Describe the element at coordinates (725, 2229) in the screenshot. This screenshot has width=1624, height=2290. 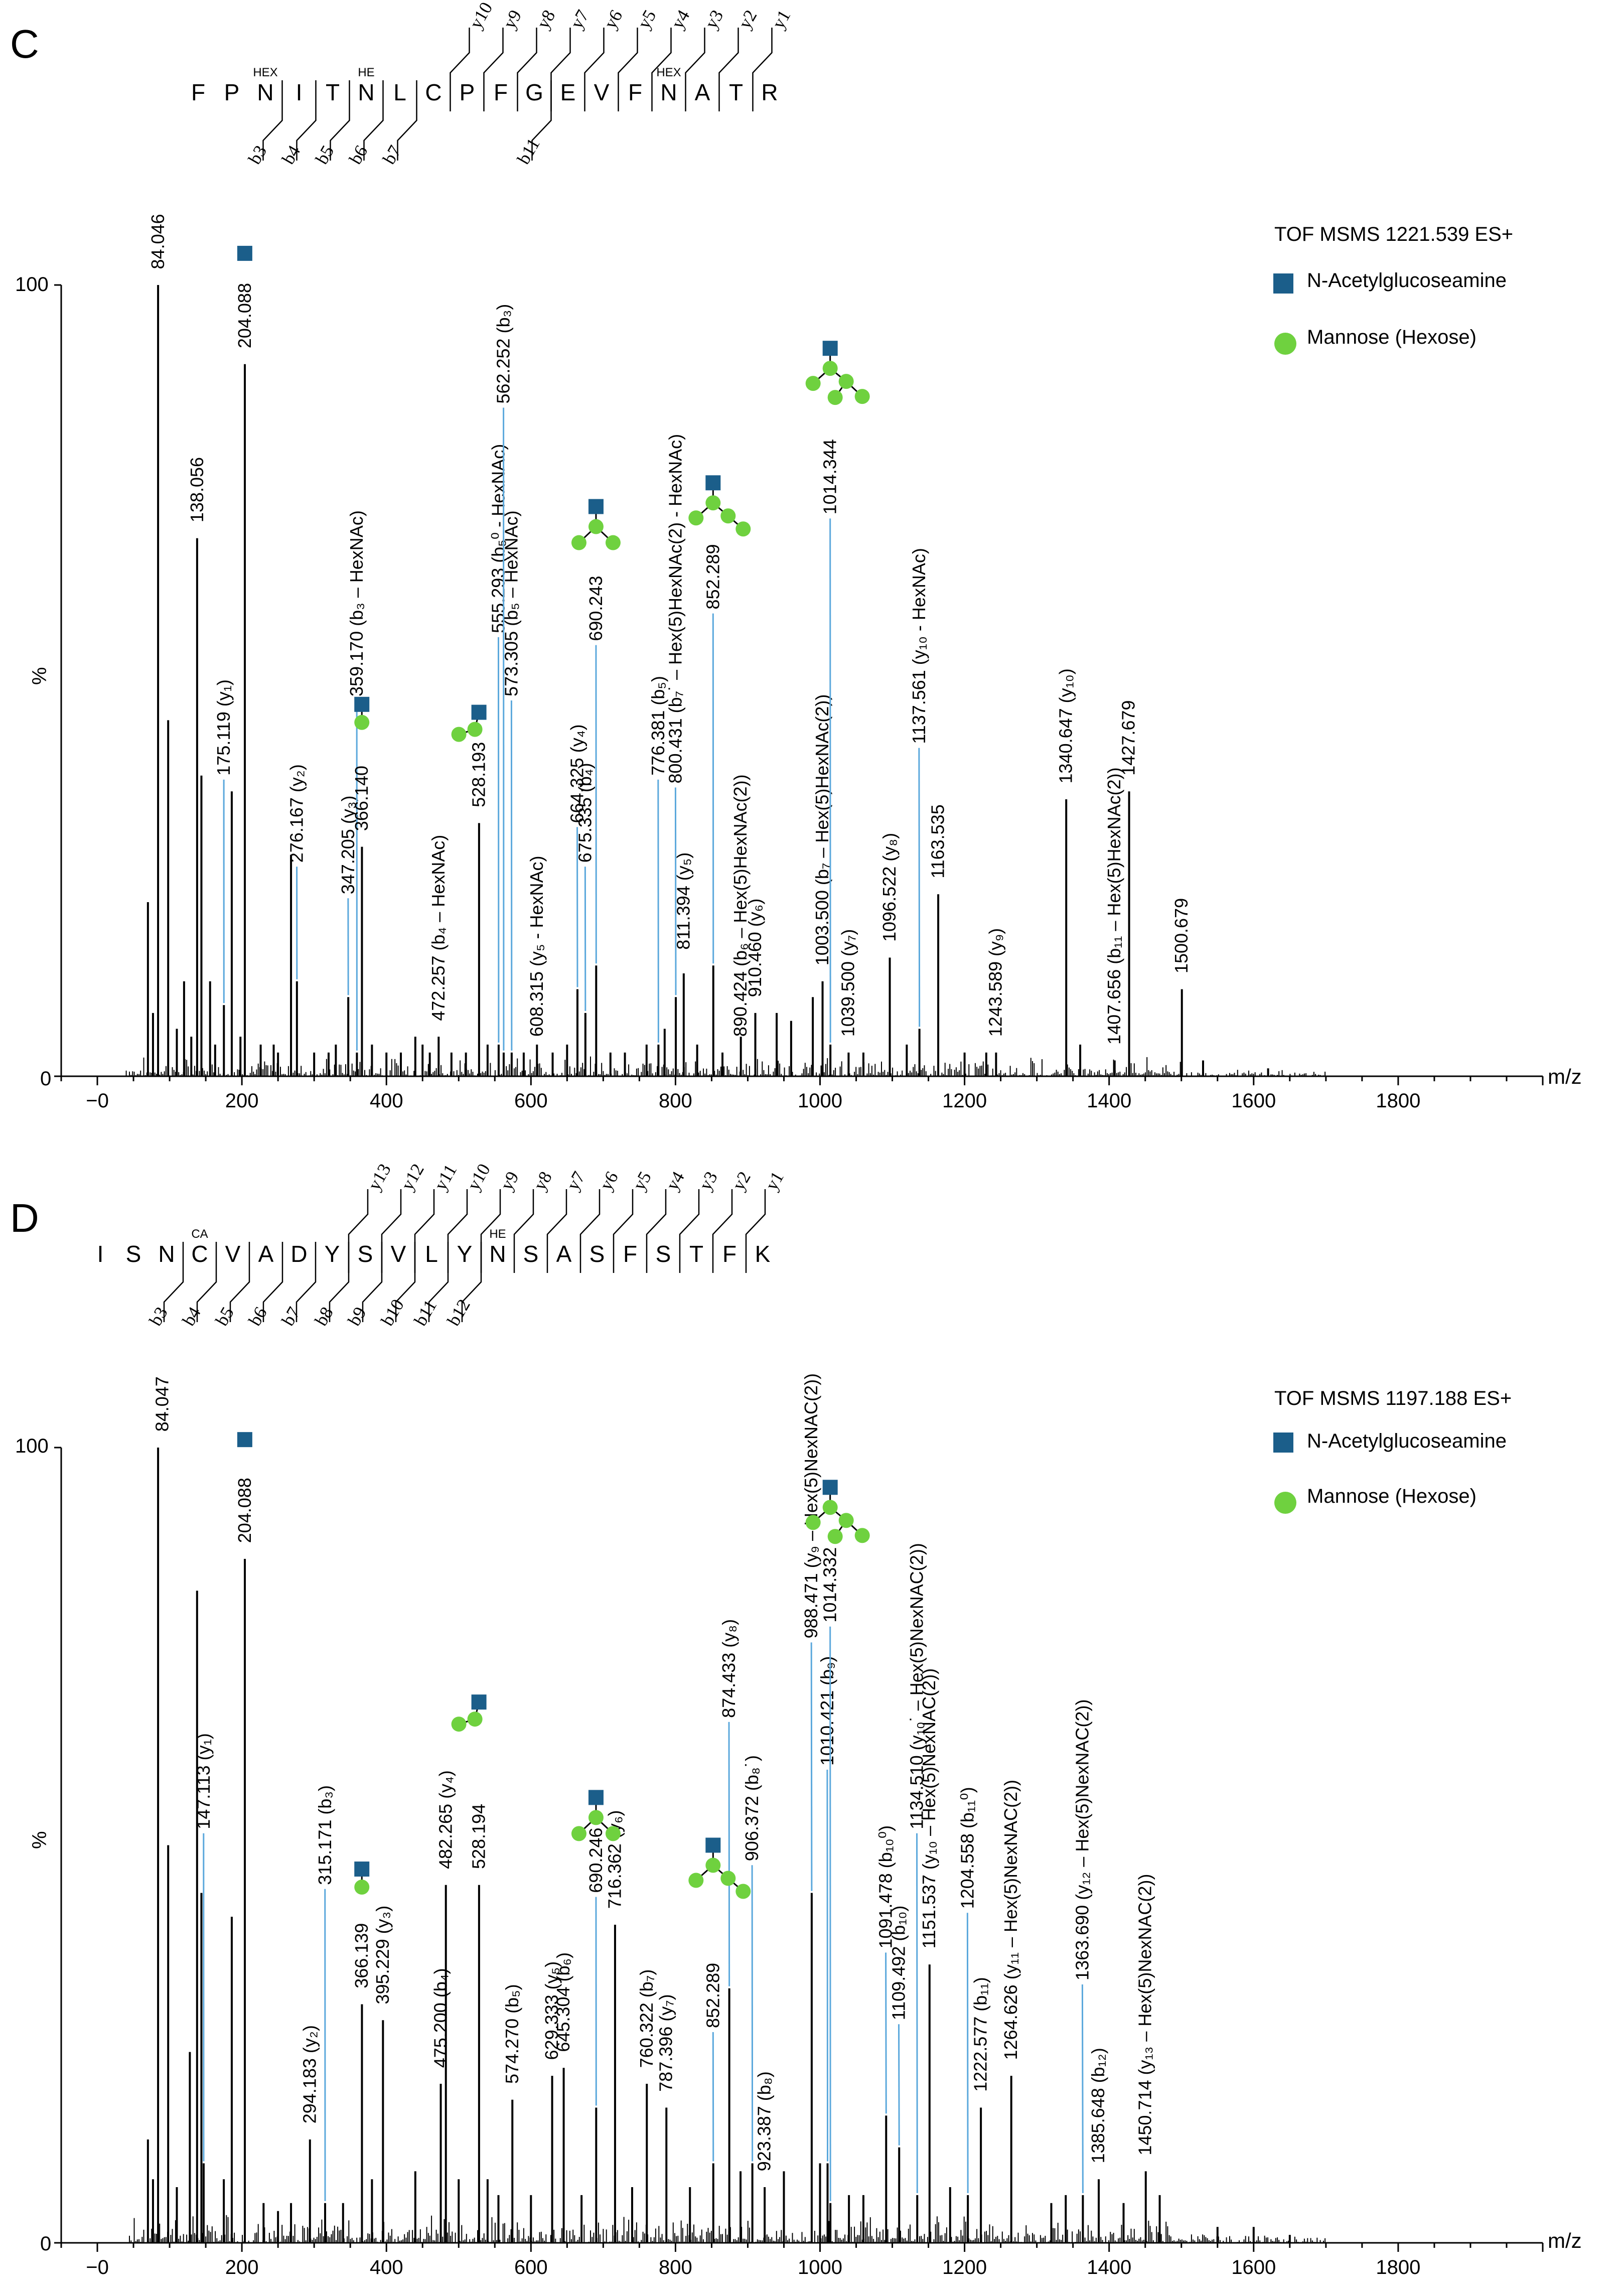
I see `baseline-noise` at that location.